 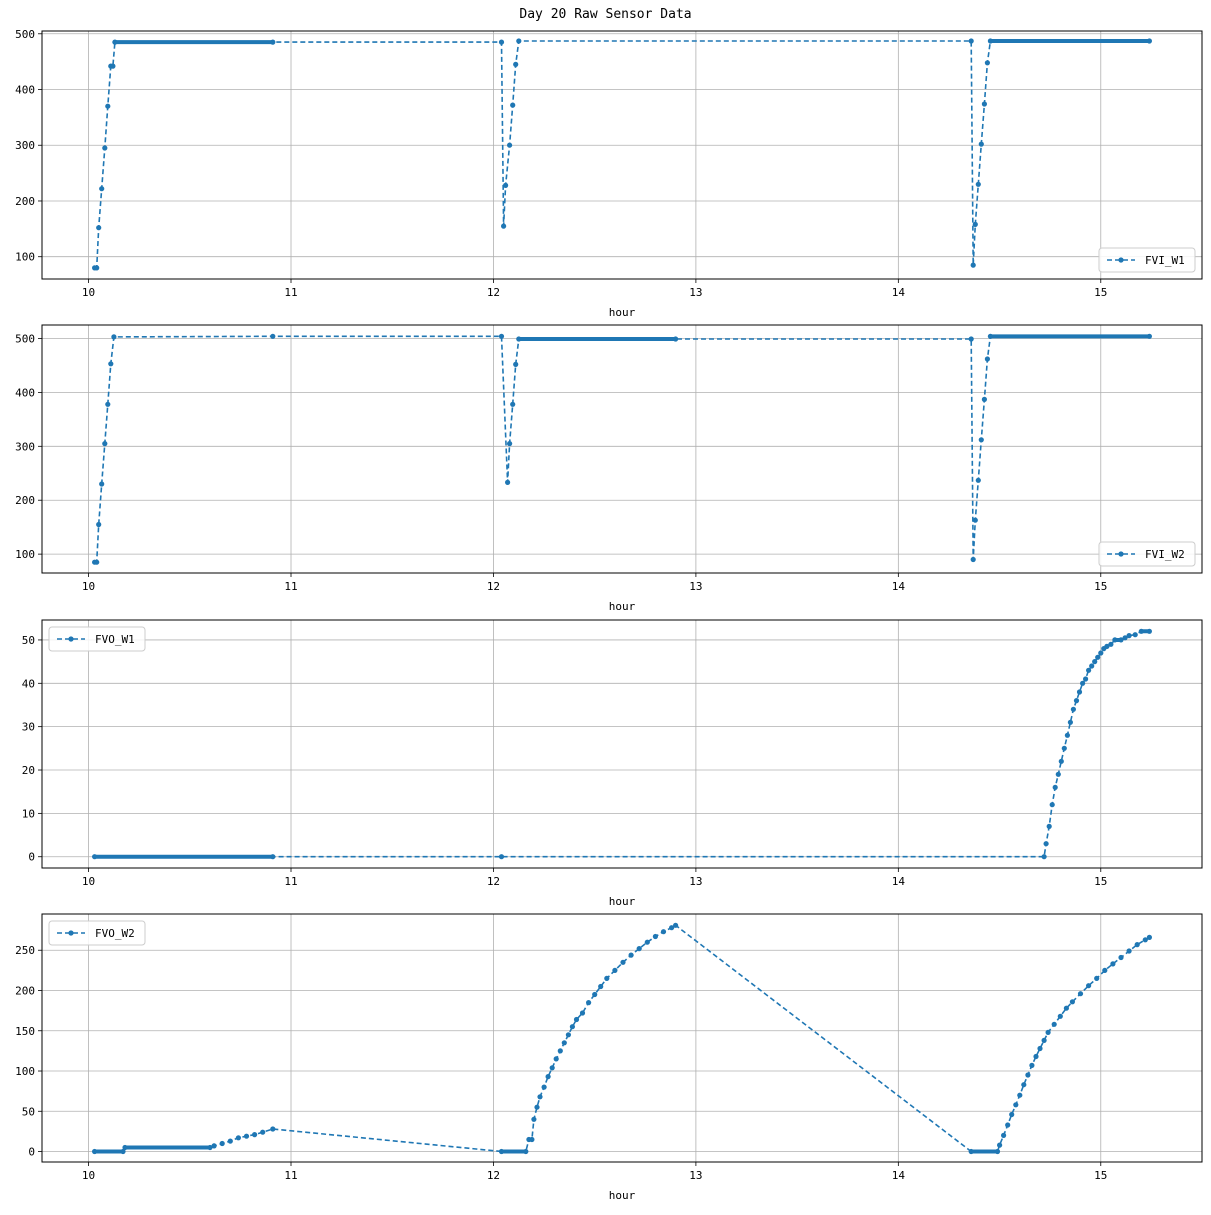 What do you see at coordinates (28, 727) in the screenshot?
I see `y-tick-label: 30` at bounding box center [28, 727].